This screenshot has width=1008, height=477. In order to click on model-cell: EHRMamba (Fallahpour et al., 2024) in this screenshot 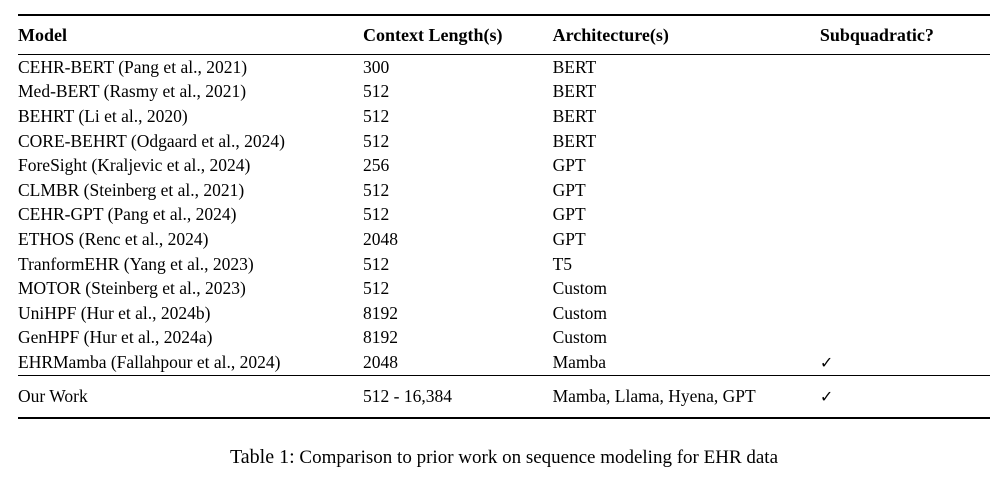, I will do `click(149, 361)`.